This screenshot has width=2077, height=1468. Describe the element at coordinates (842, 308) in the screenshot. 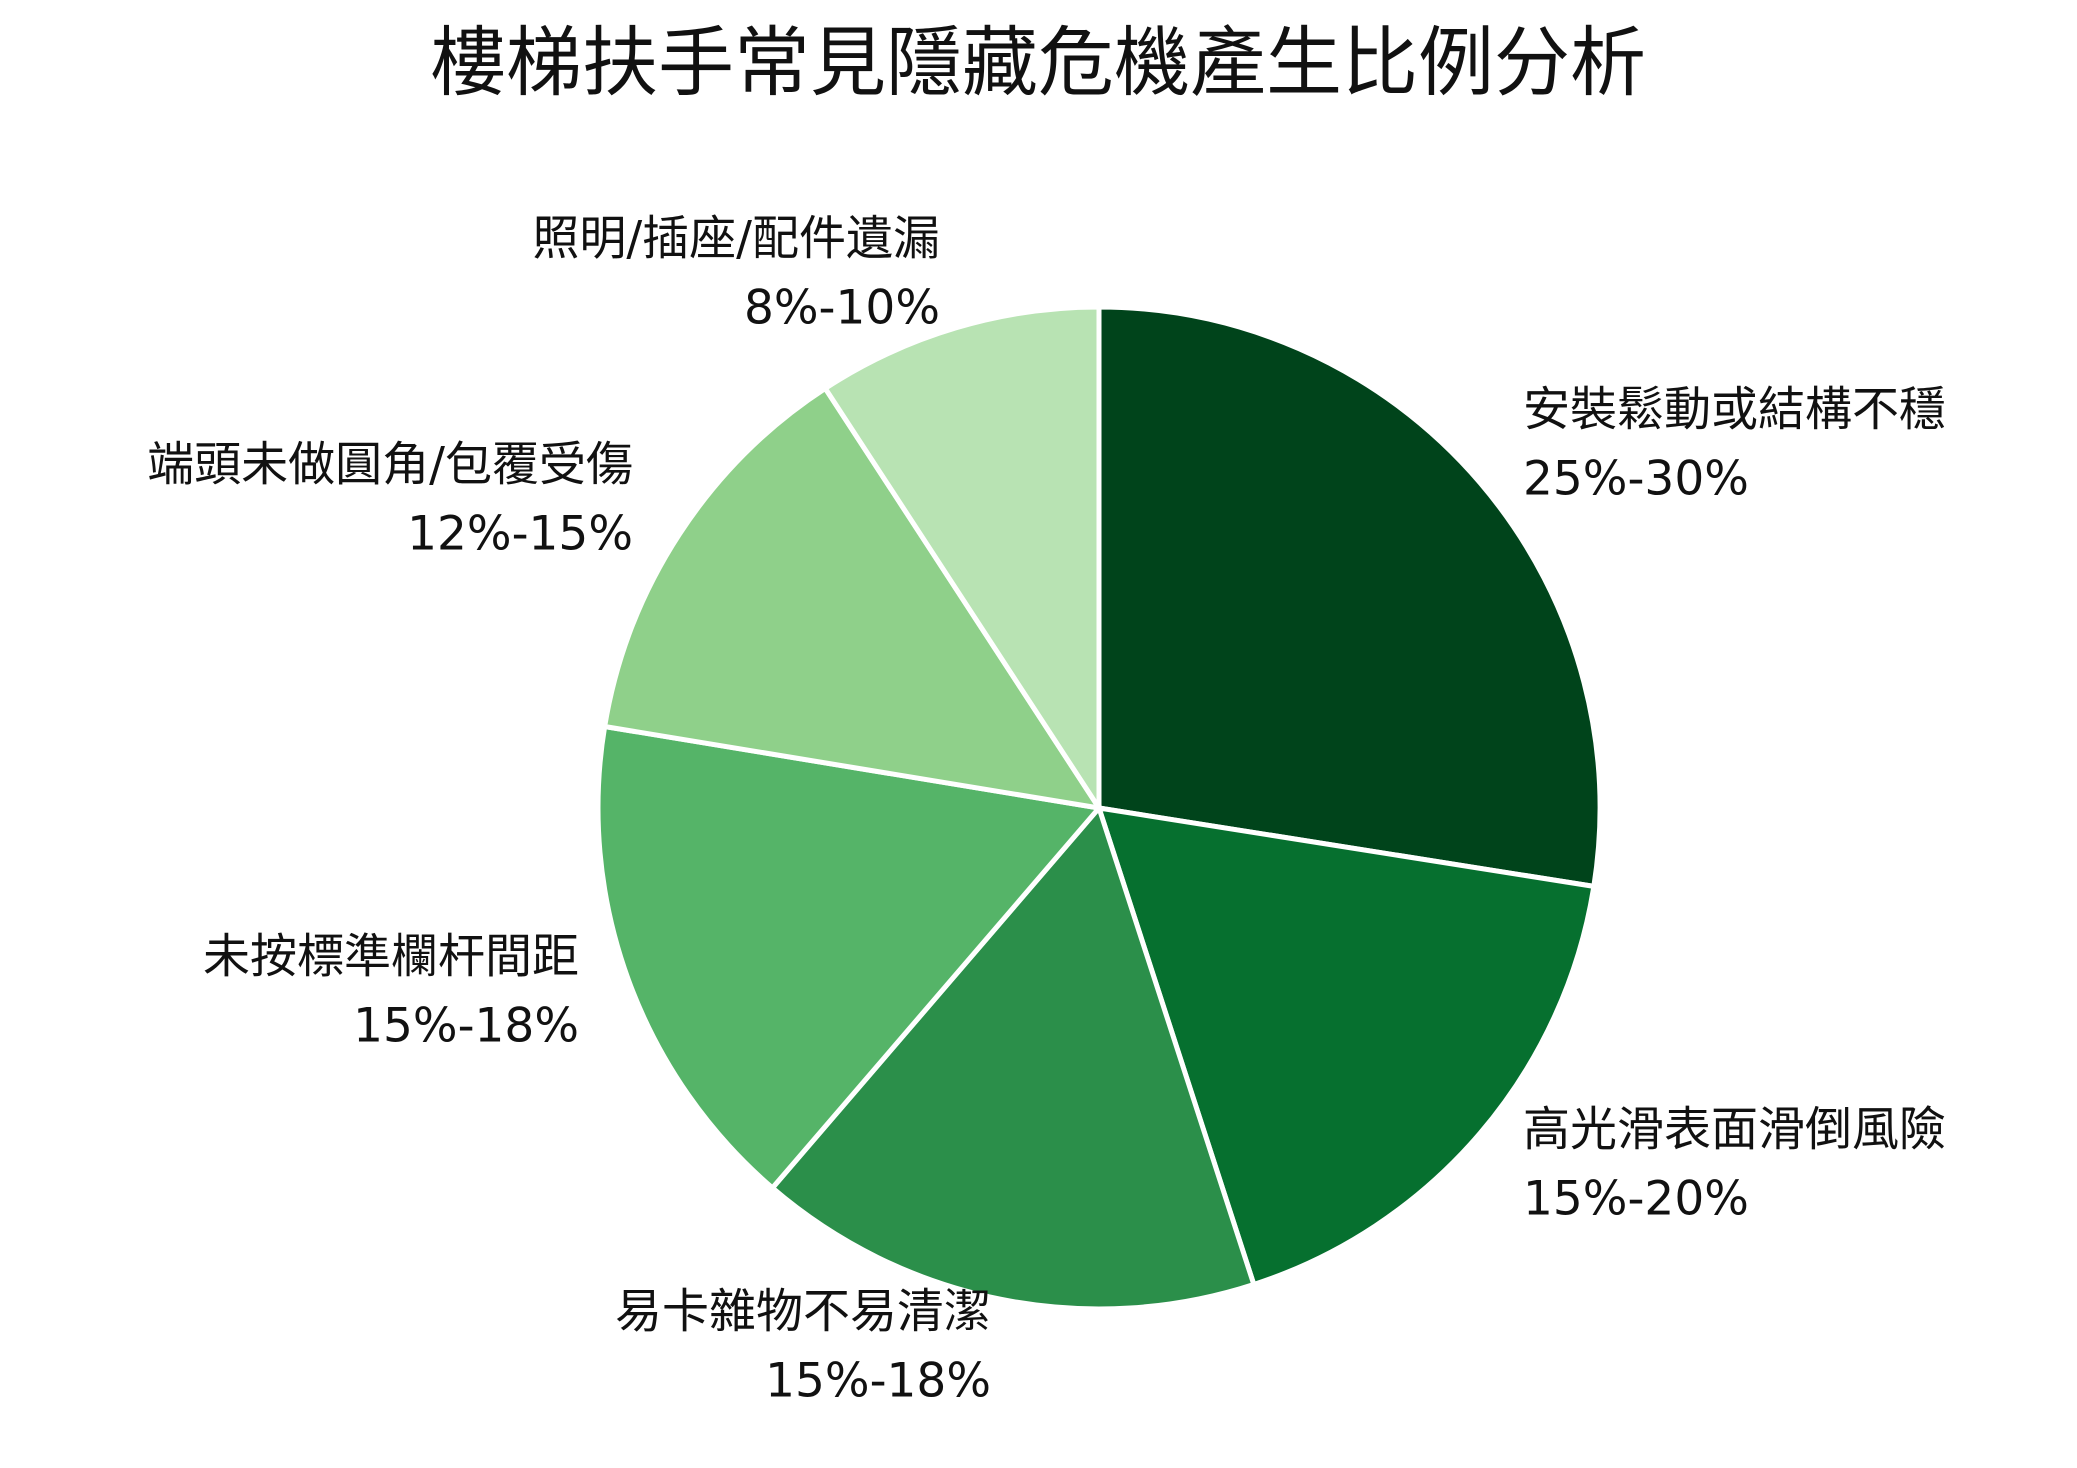

I see `slice-value-label: 8%-10%` at that location.